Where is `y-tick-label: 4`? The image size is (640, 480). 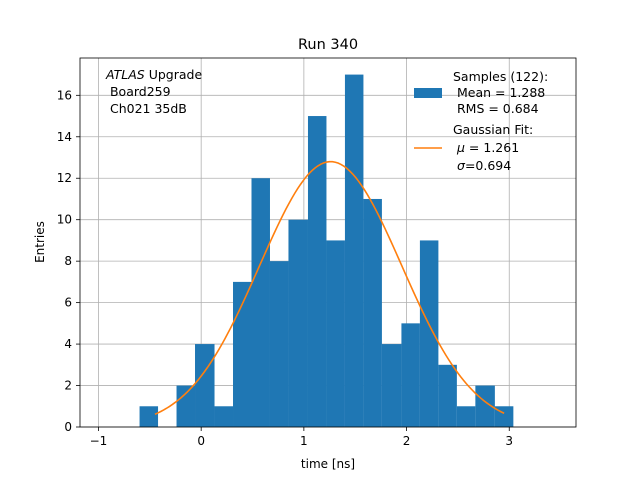
y-tick-label: 4 is located at coordinates (68, 344).